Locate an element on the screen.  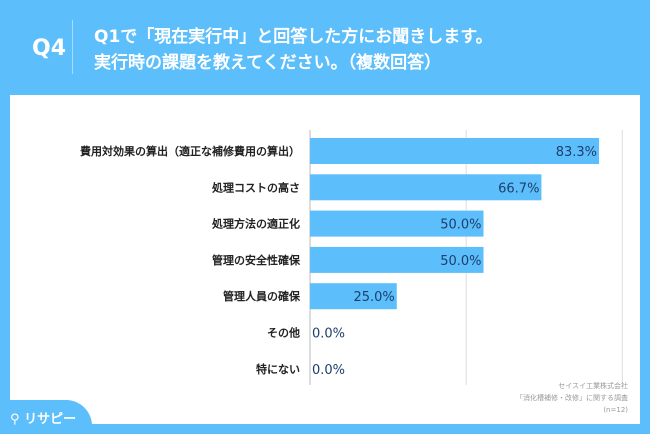
category-label: 管理人員の確保 is located at coordinates (262, 296).